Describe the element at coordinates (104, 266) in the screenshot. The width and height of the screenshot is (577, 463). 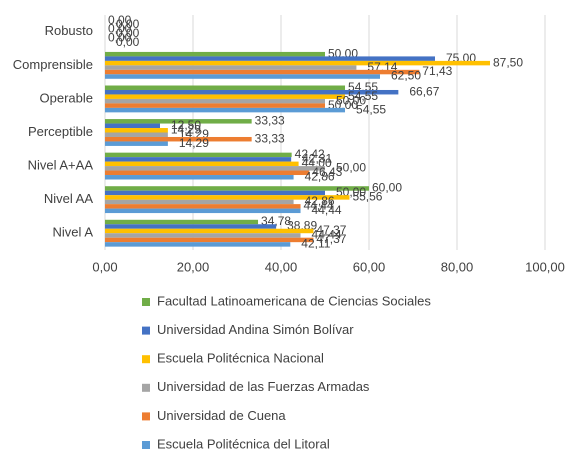
I see `x-tick-label: 0,00` at that location.